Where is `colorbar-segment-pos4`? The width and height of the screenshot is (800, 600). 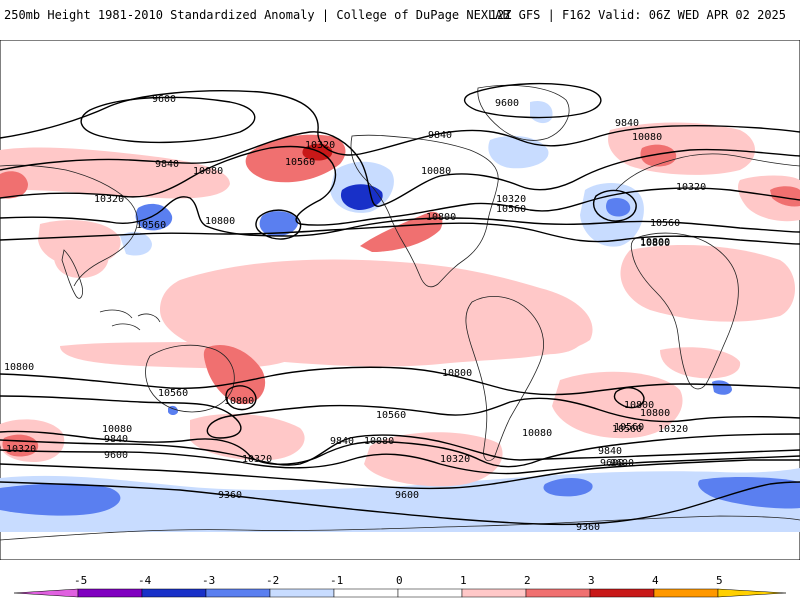
colorbar-segment-pos4 is located at coordinates (686, 593).